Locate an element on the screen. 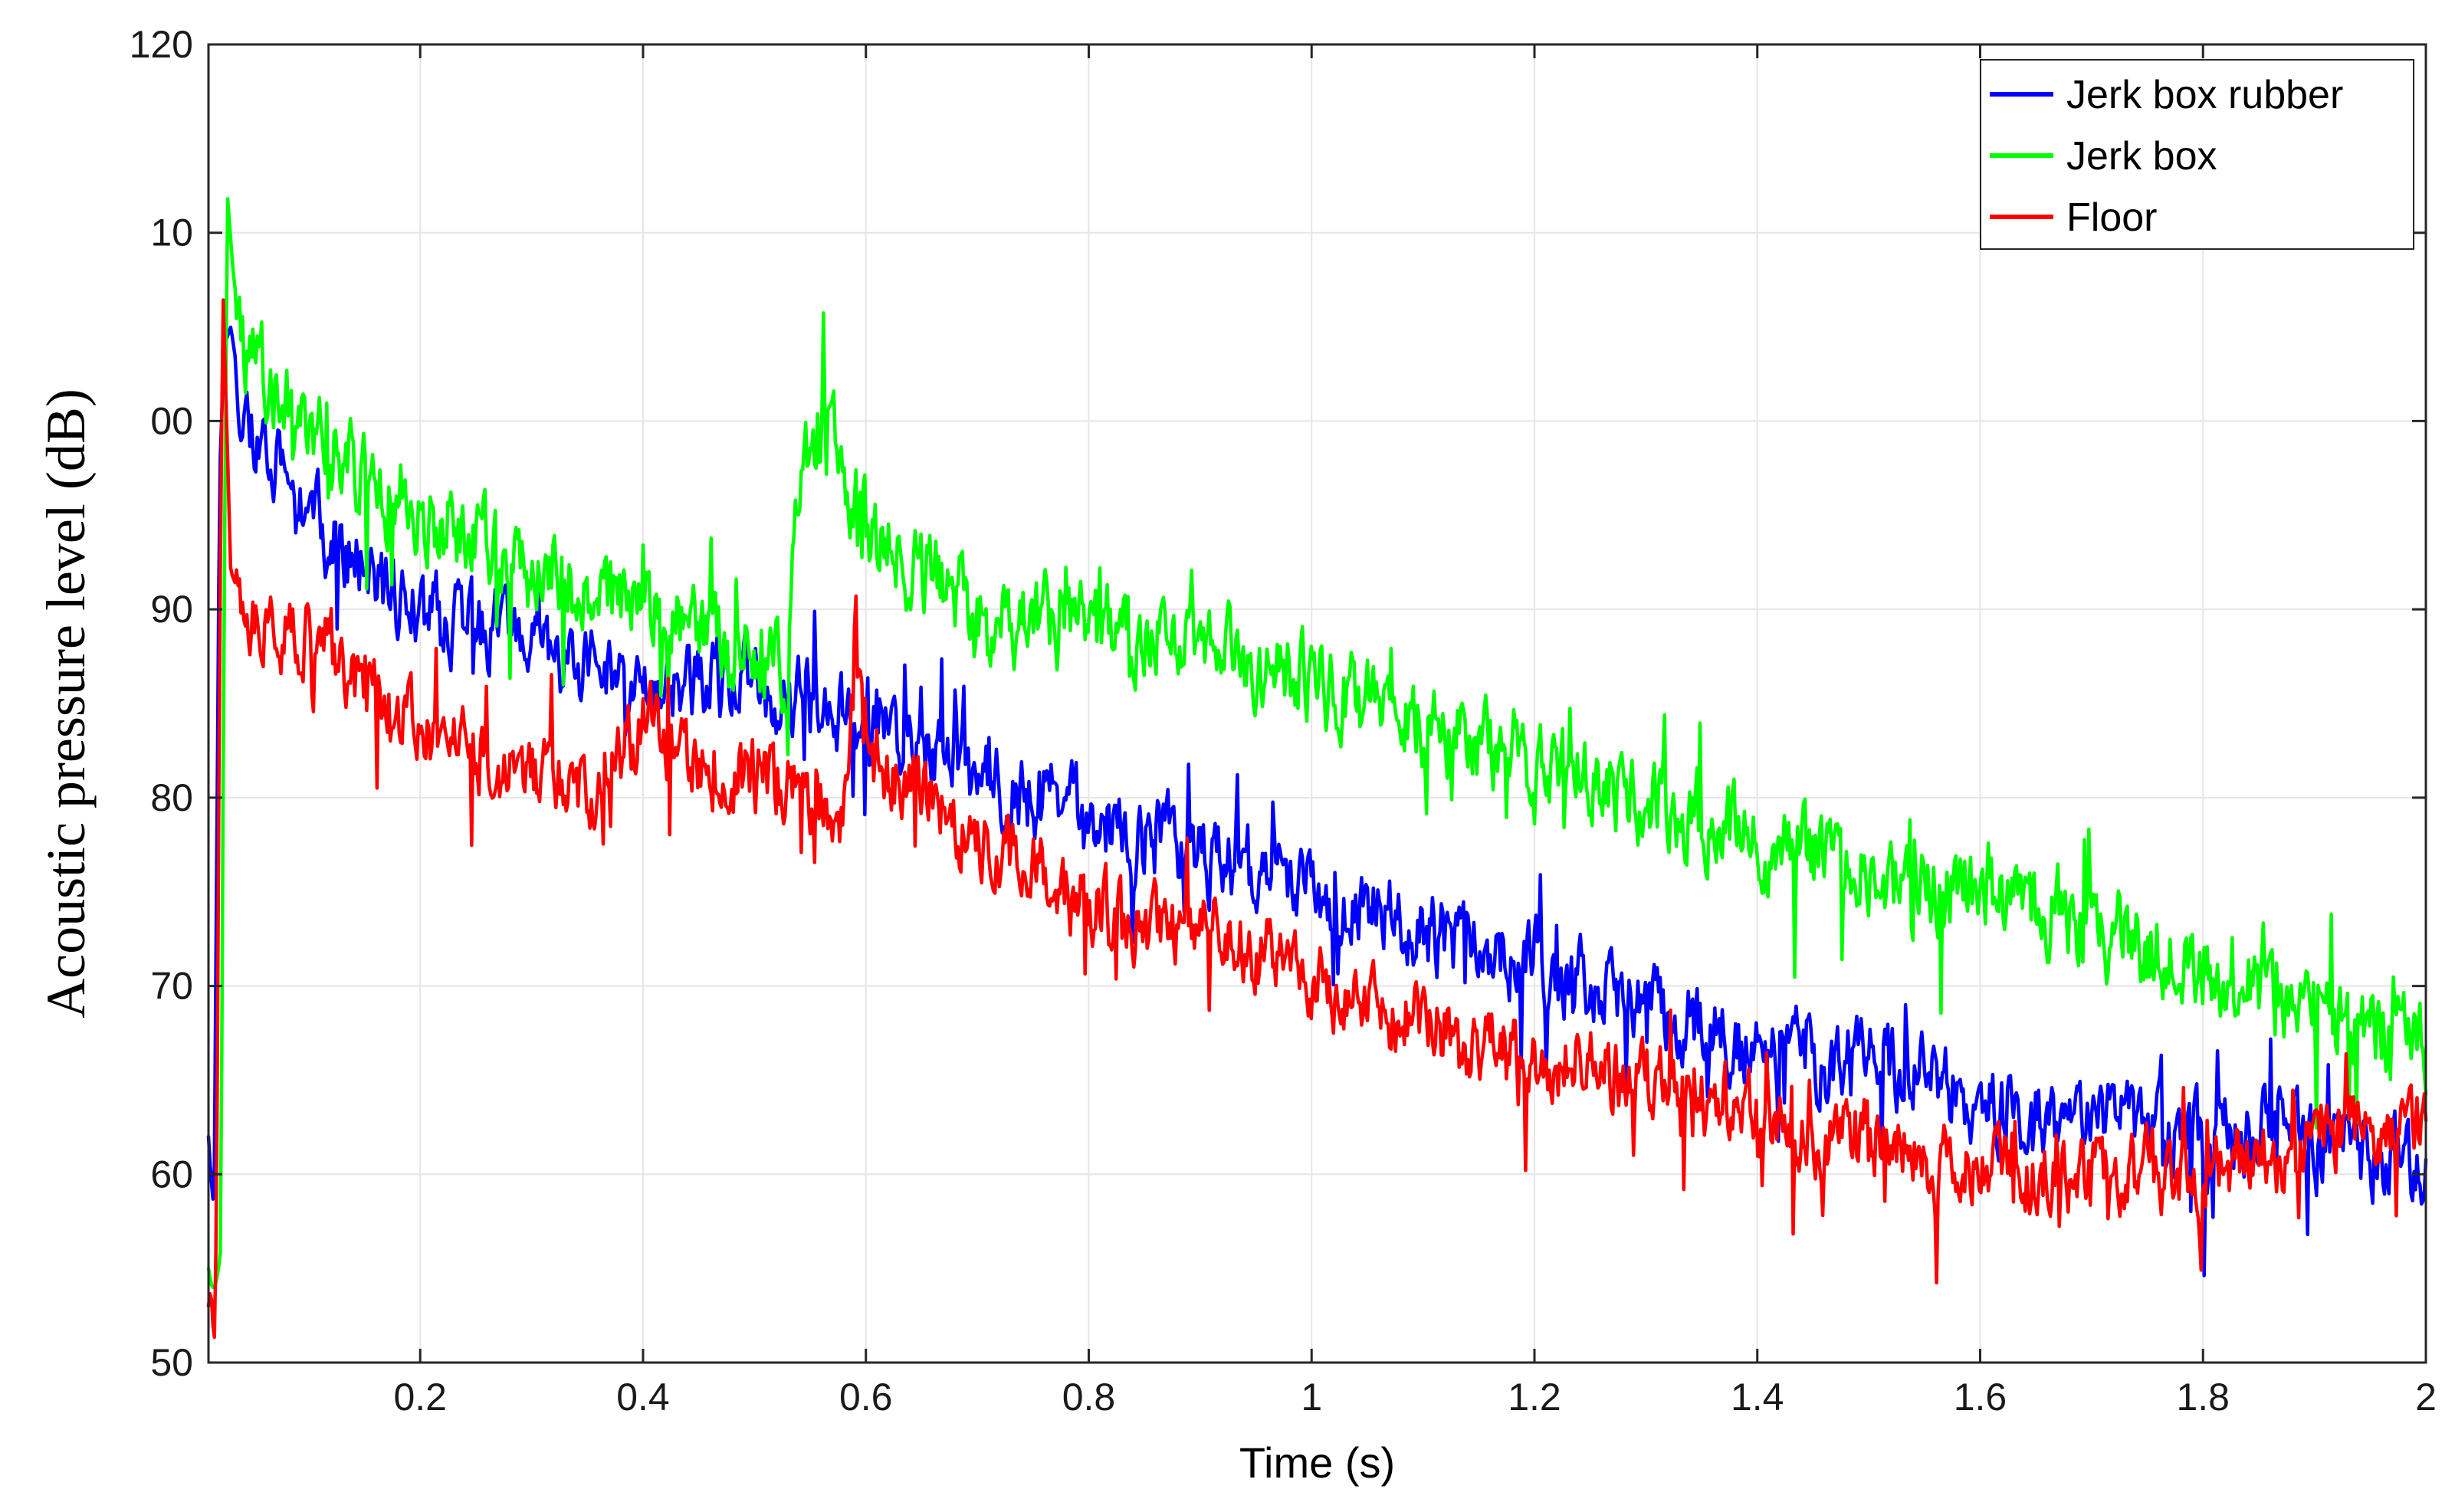 The width and height of the screenshot is (2455, 1512). x-tick-labels: 0.2 0.4 0.6 0.8 1 1.2 1.4 1.6 1.8 2 is located at coordinates (1414, 1397).